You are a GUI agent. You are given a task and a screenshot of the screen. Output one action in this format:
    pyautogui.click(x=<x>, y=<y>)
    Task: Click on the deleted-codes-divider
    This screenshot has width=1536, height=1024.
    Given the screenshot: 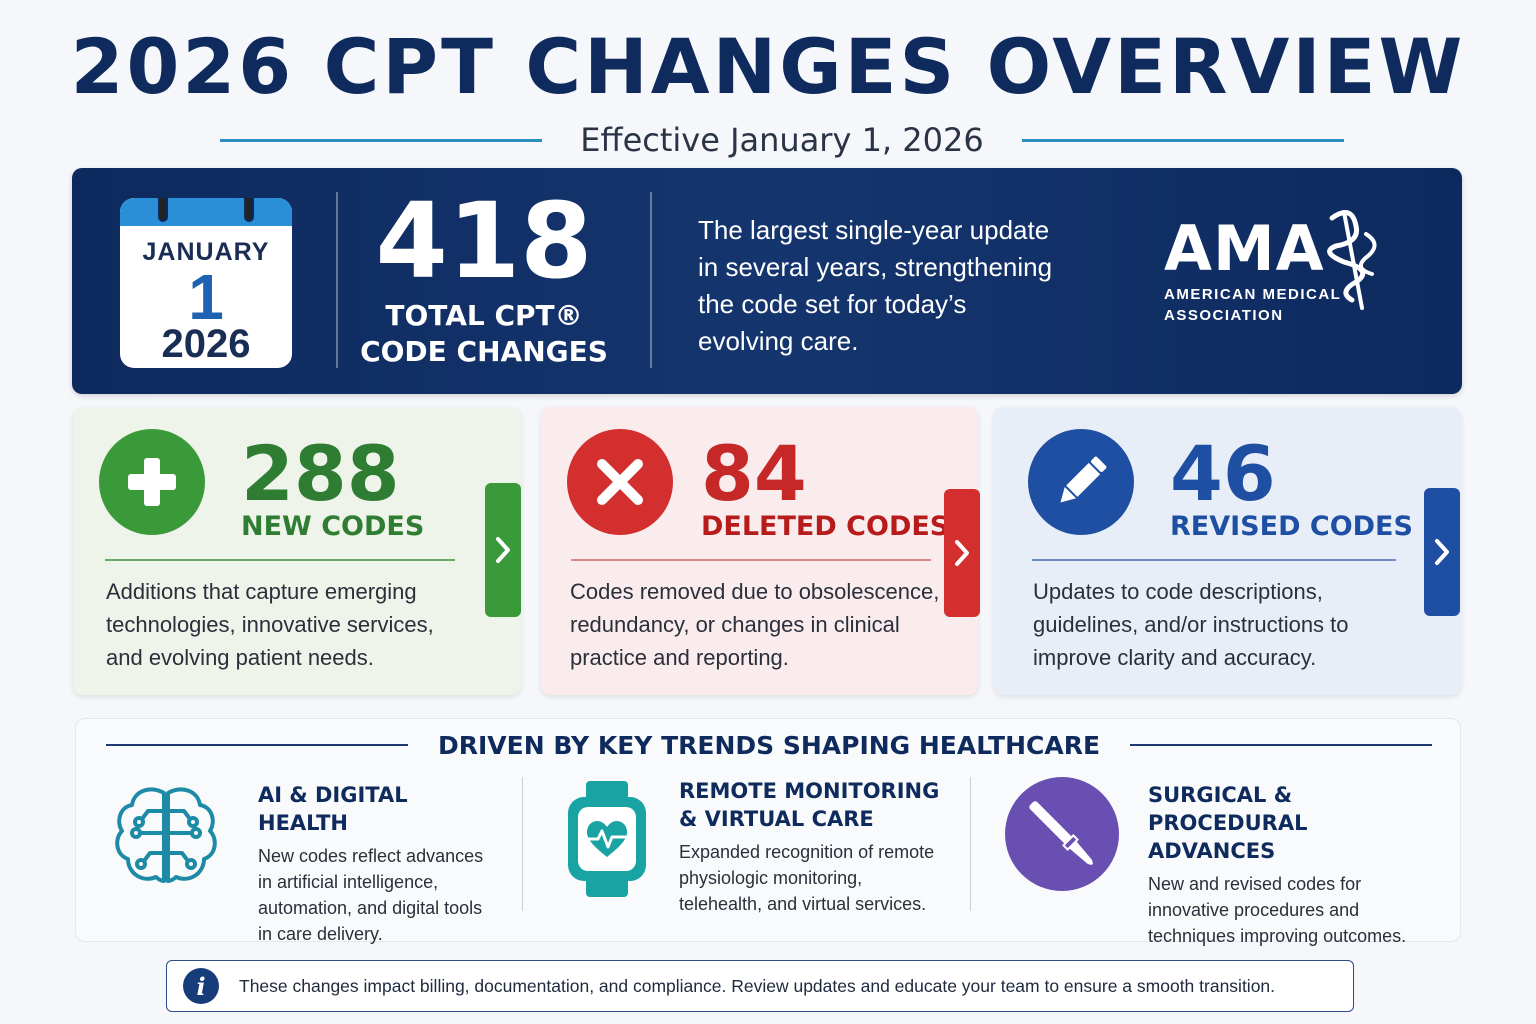 What is the action you would take?
    pyautogui.click(x=751, y=560)
    